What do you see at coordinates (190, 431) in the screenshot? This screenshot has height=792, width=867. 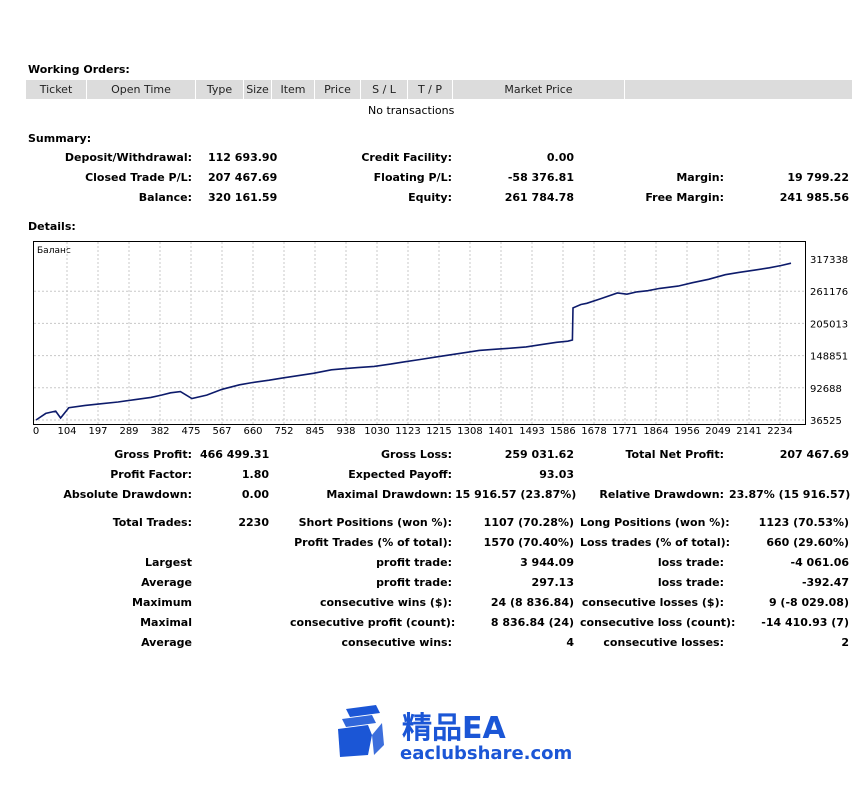 I see `x-tick-label: 475` at bounding box center [190, 431].